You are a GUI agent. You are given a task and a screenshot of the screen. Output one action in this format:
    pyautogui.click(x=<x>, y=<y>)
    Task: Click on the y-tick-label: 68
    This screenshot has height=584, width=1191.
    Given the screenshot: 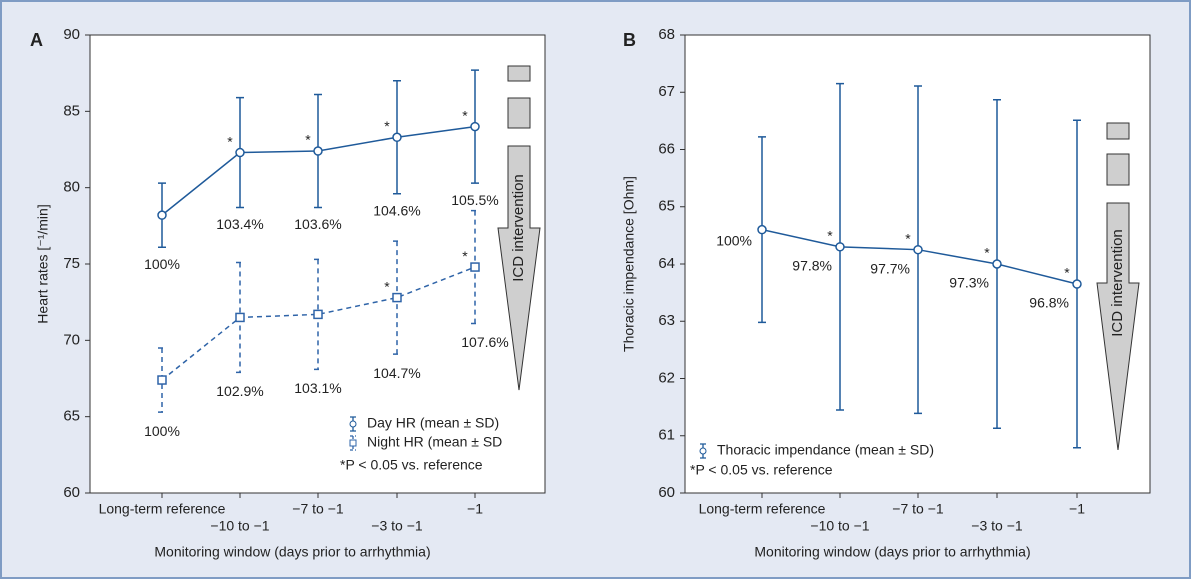 What is the action you would take?
    pyautogui.click(x=666, y=34)
    